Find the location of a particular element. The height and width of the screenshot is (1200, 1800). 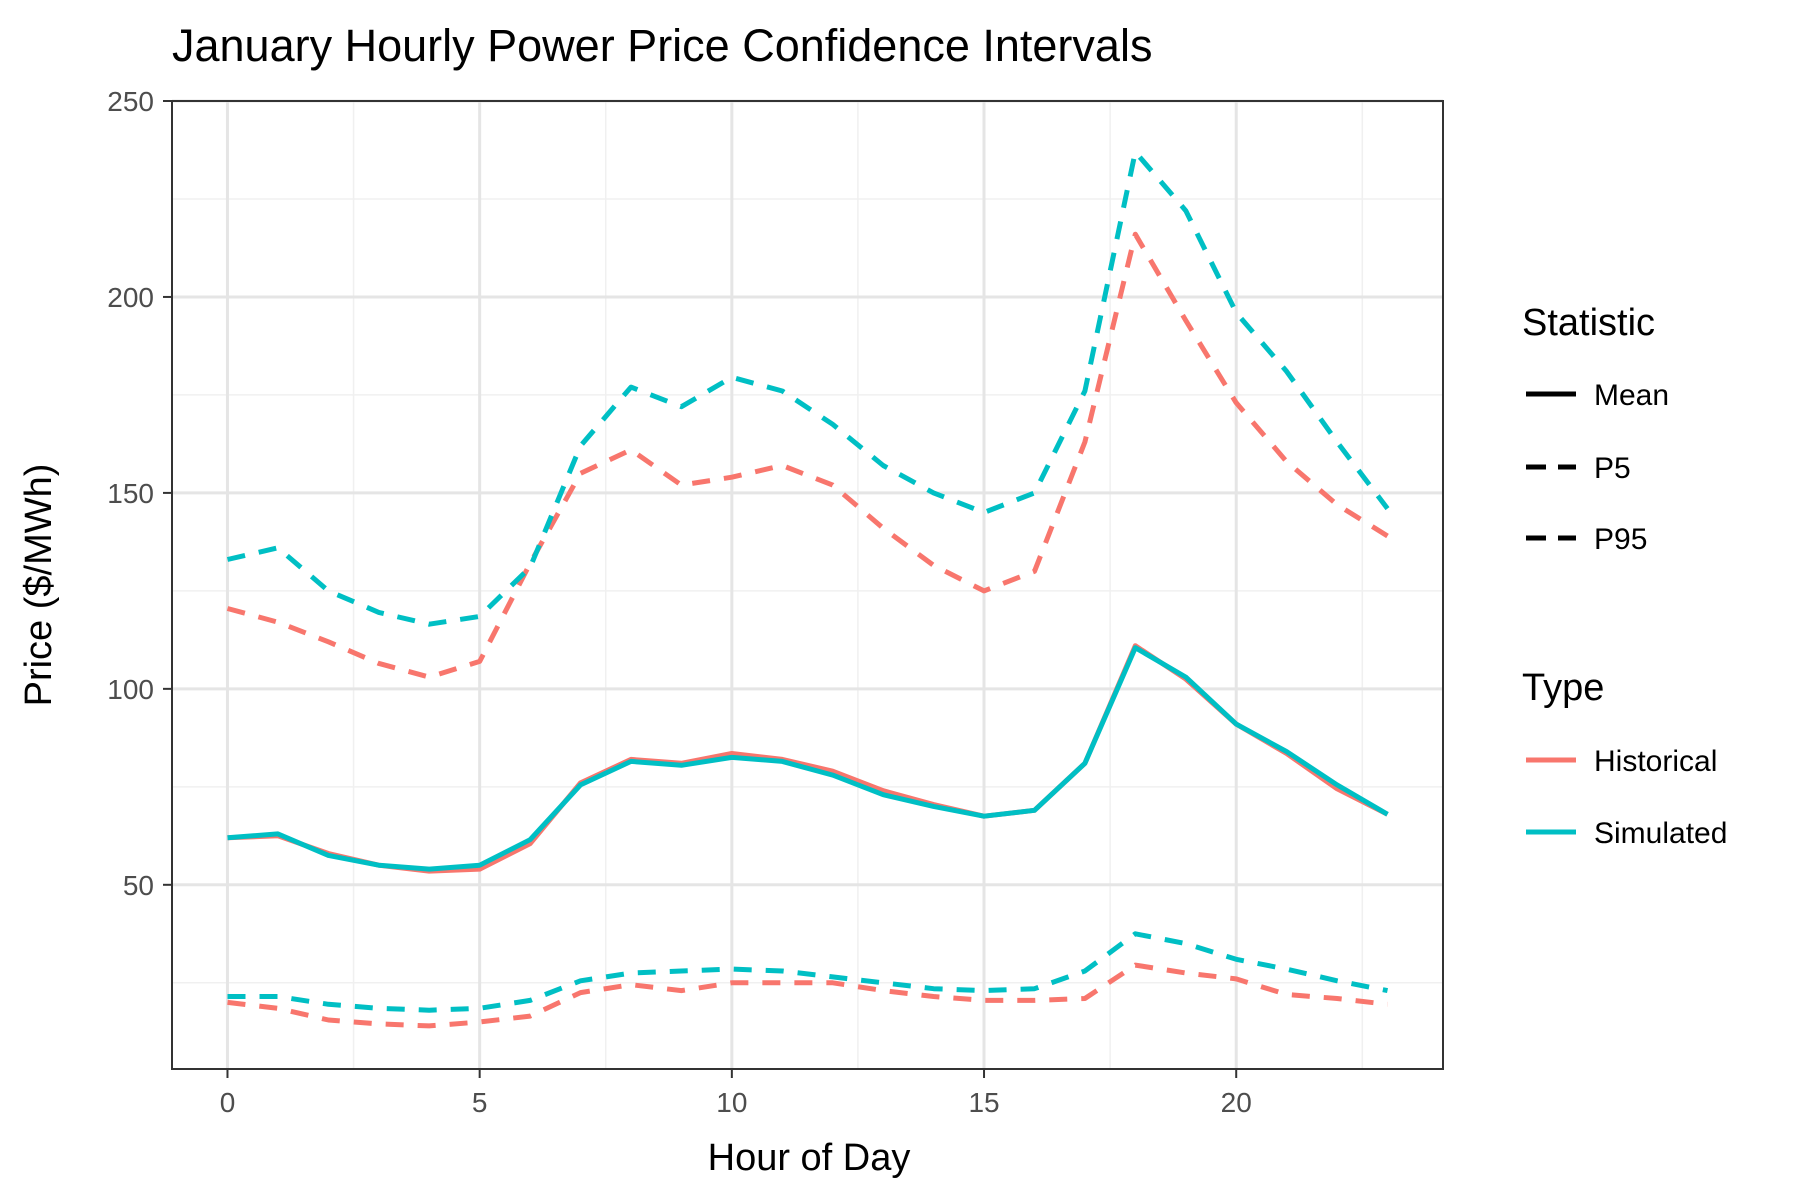

x-tick-label: 15 is located at coordinates (983, 1102).